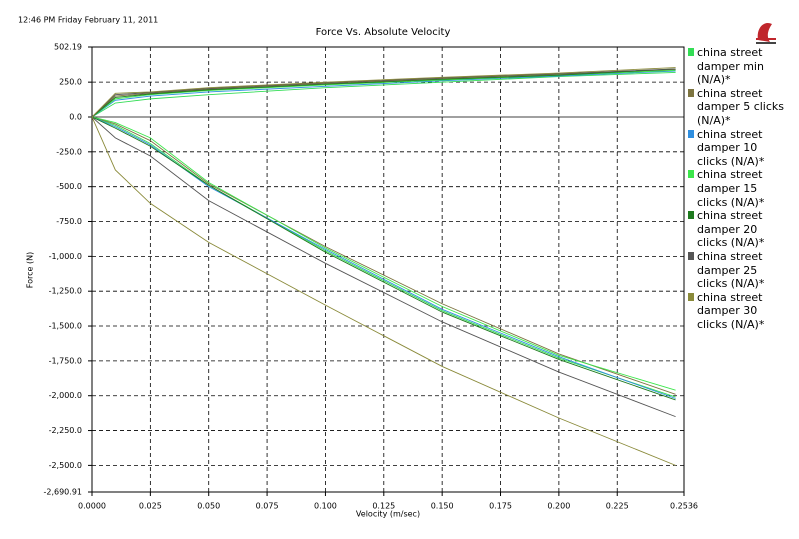  I want to click on legend-entry: china street damper 30 clicks (N/A)*, so click(738, 311).